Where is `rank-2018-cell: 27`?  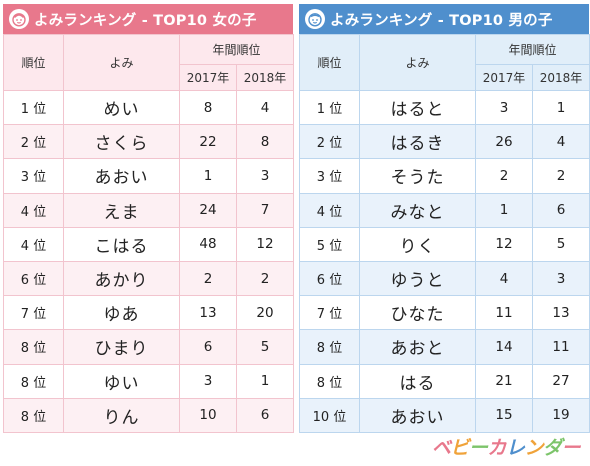 rank-2018-cell: 27 is located at coordinates (560, 381).